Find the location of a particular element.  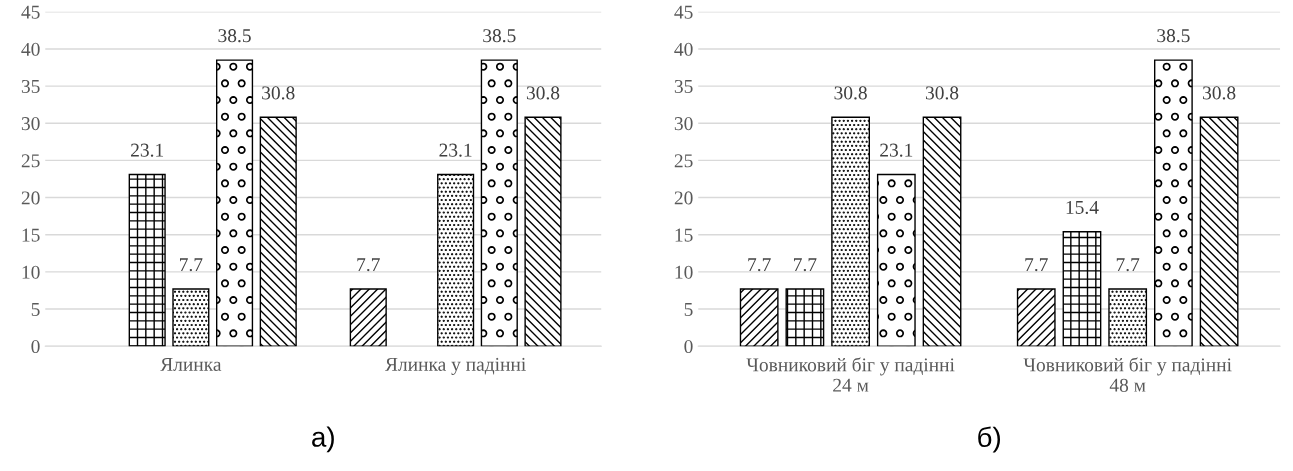

data-label: 15.4 is located at coordinates (1082, 207).